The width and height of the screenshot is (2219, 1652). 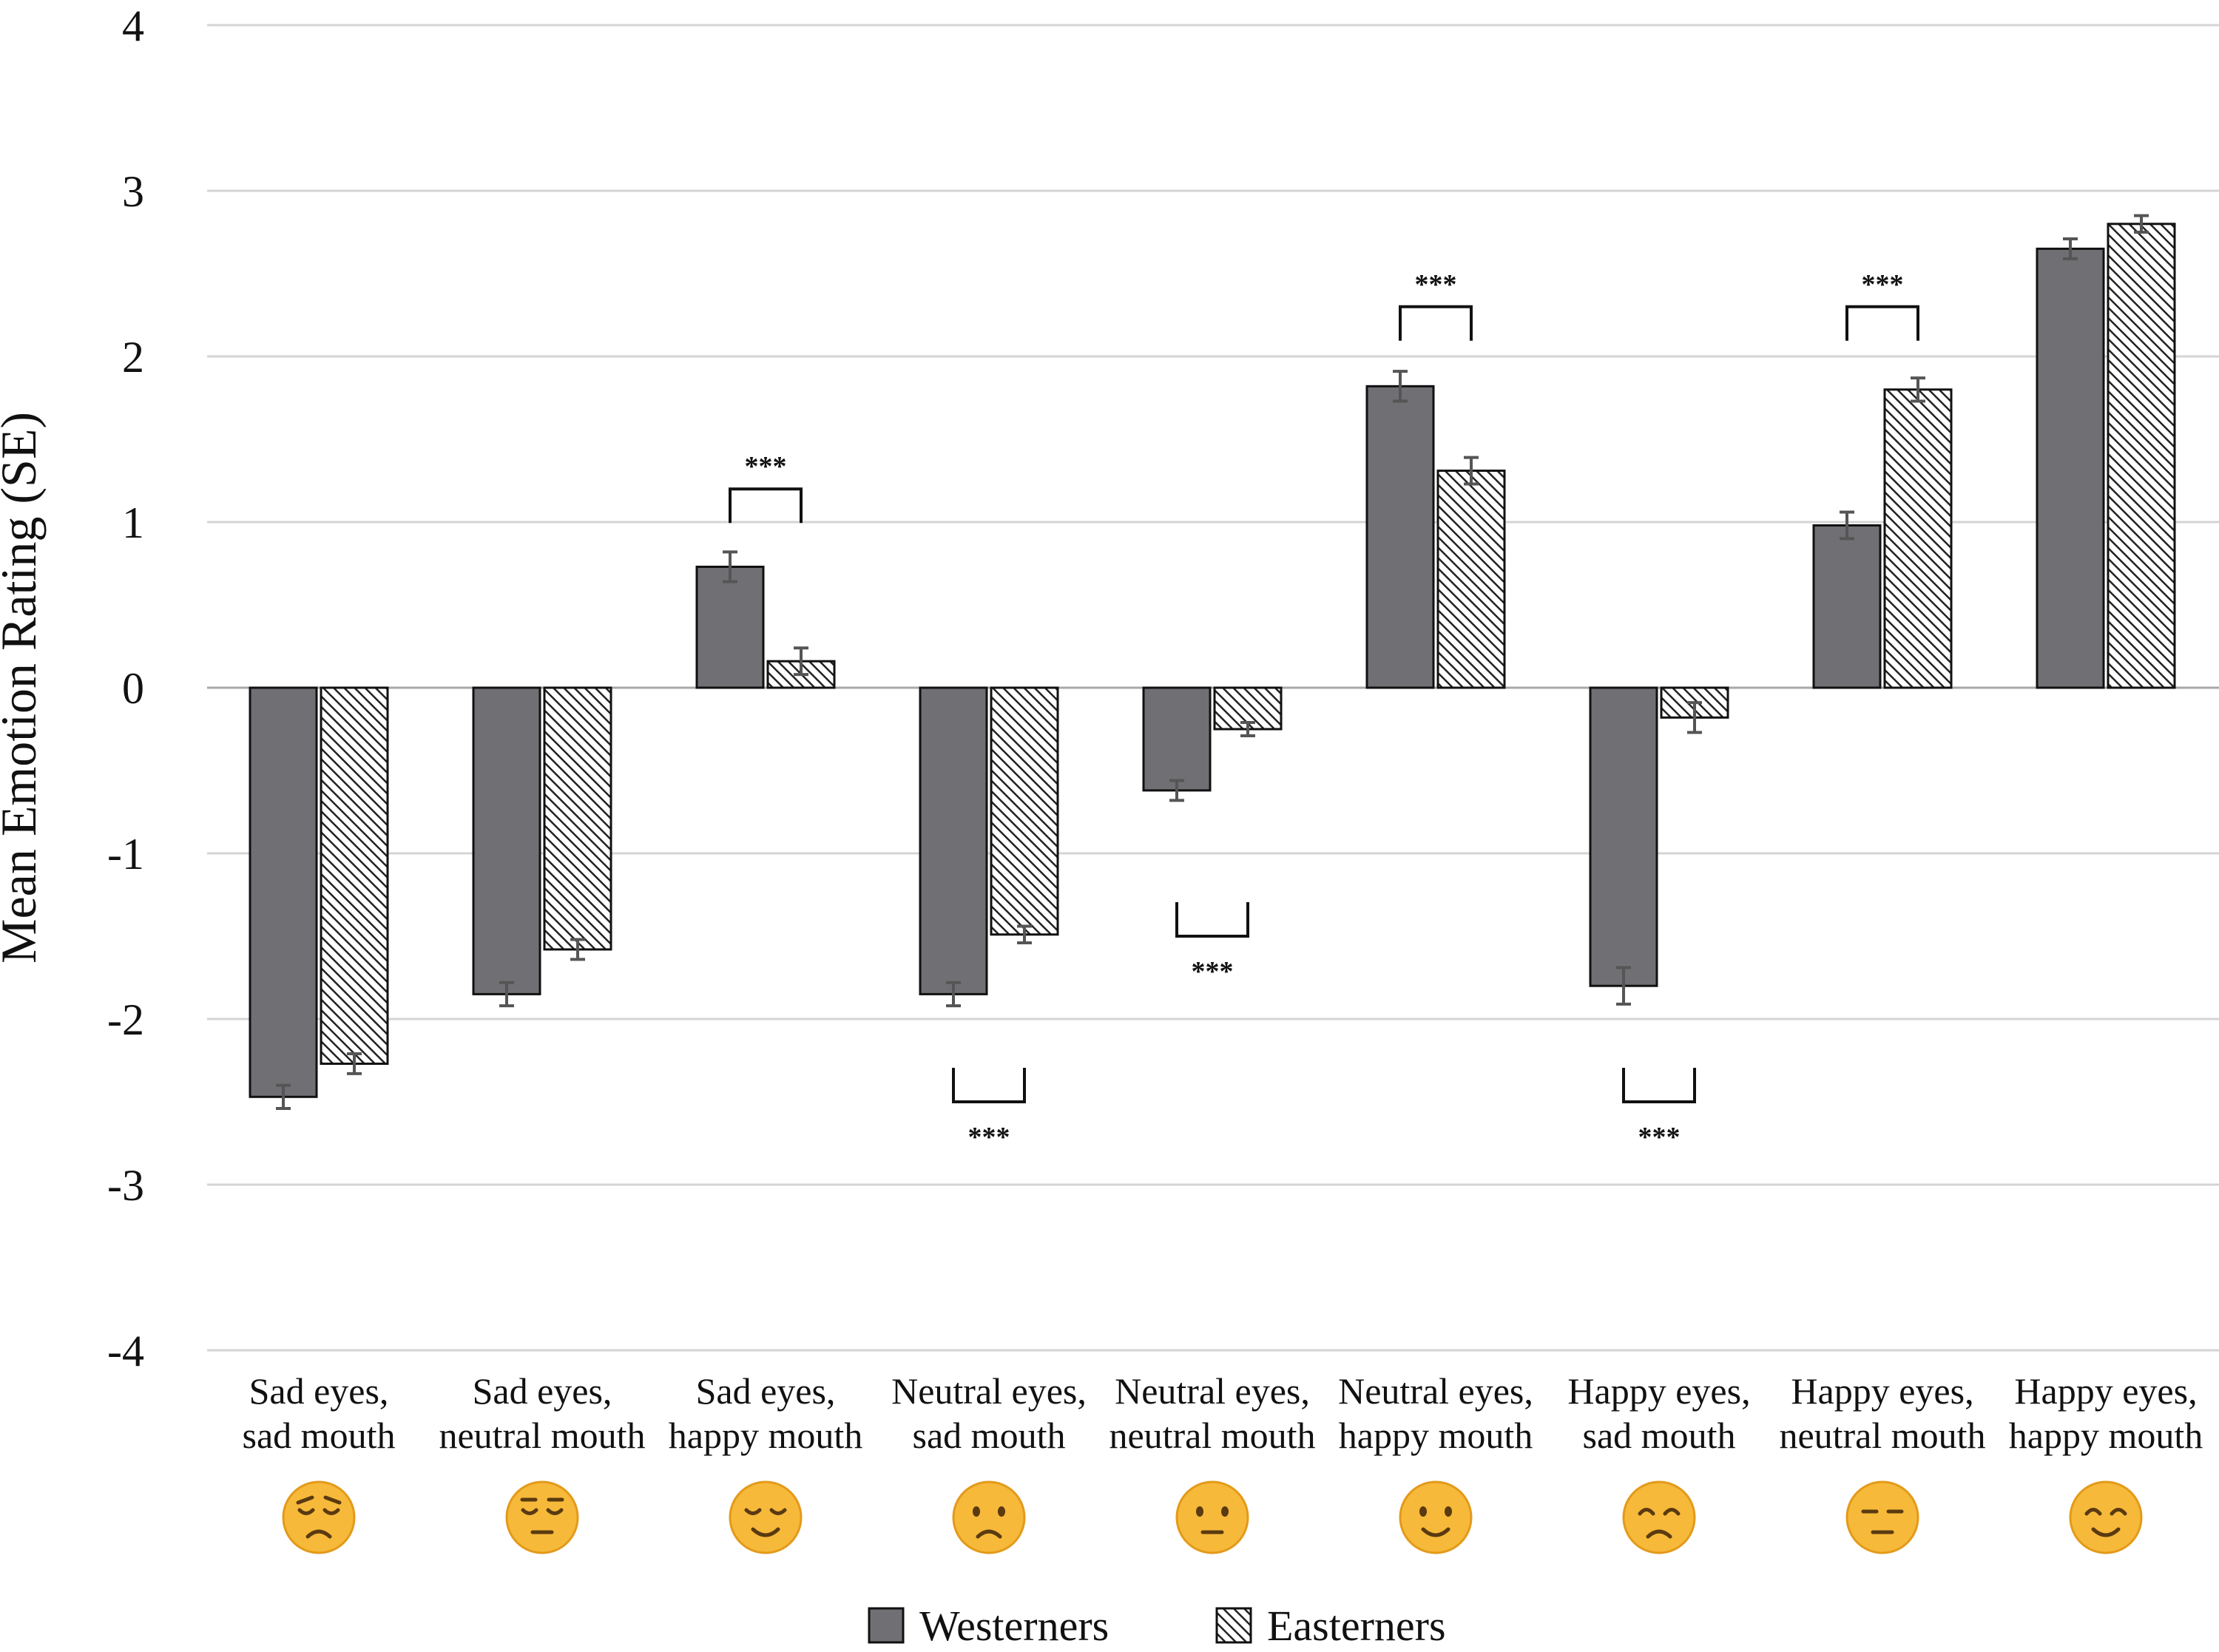 I want to click on y-tick-label: 2, so click(x=133, y=357).